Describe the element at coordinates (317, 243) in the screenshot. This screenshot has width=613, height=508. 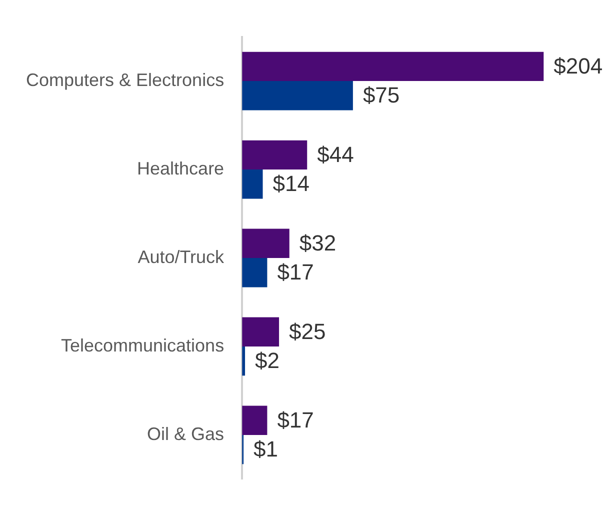
I see `data-label: $32` at that location.